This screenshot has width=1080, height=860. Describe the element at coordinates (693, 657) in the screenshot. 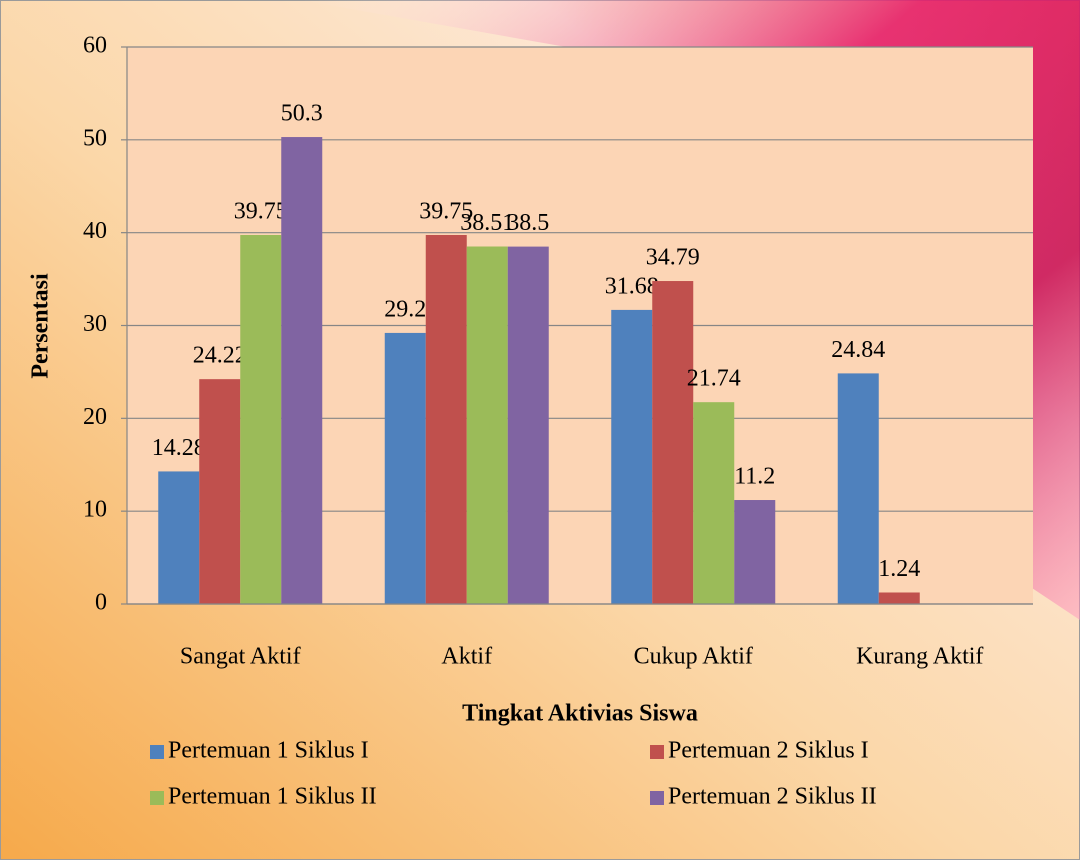

I see `x-tick-label: Cukup Aktif` at that location.